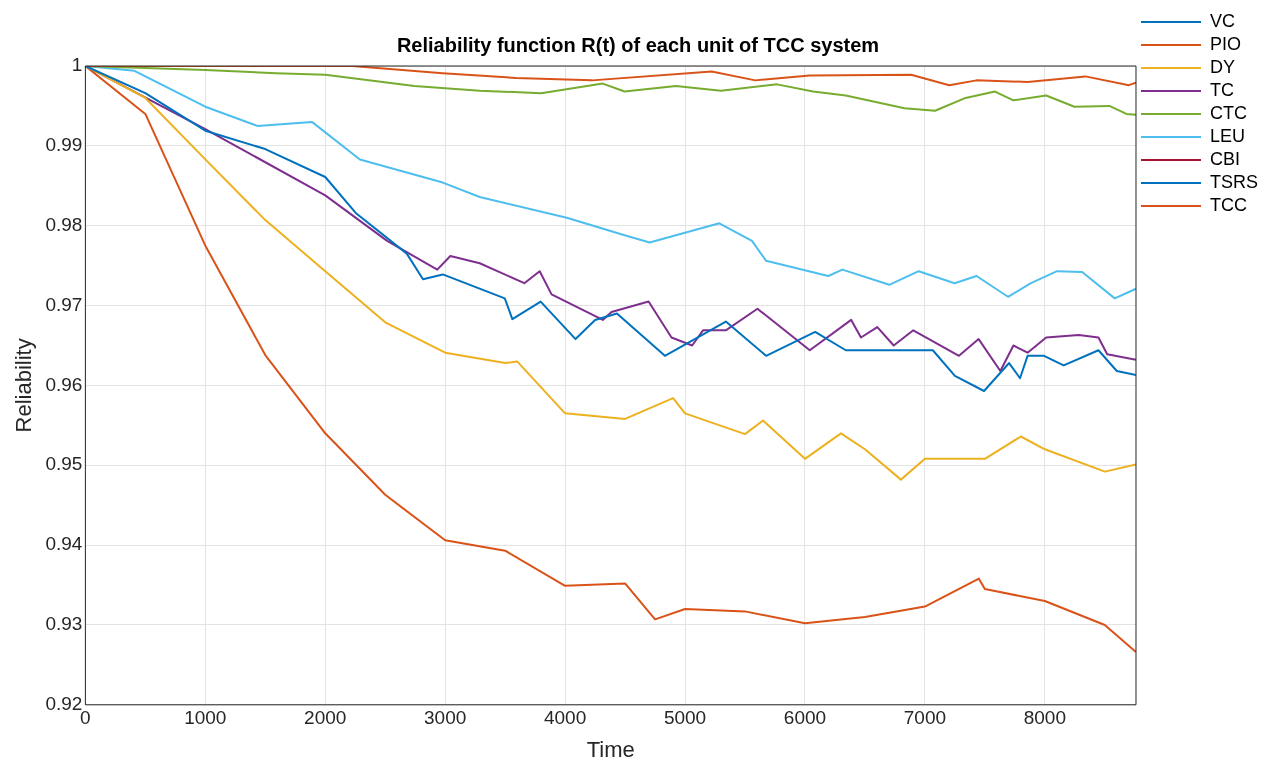 The height and width of the screenshot is (778, 1288). What do you see at coordinates (64, 464) in the screenshot?
I see `y-tick-label: 0.95` at bounding box center [64, 464].